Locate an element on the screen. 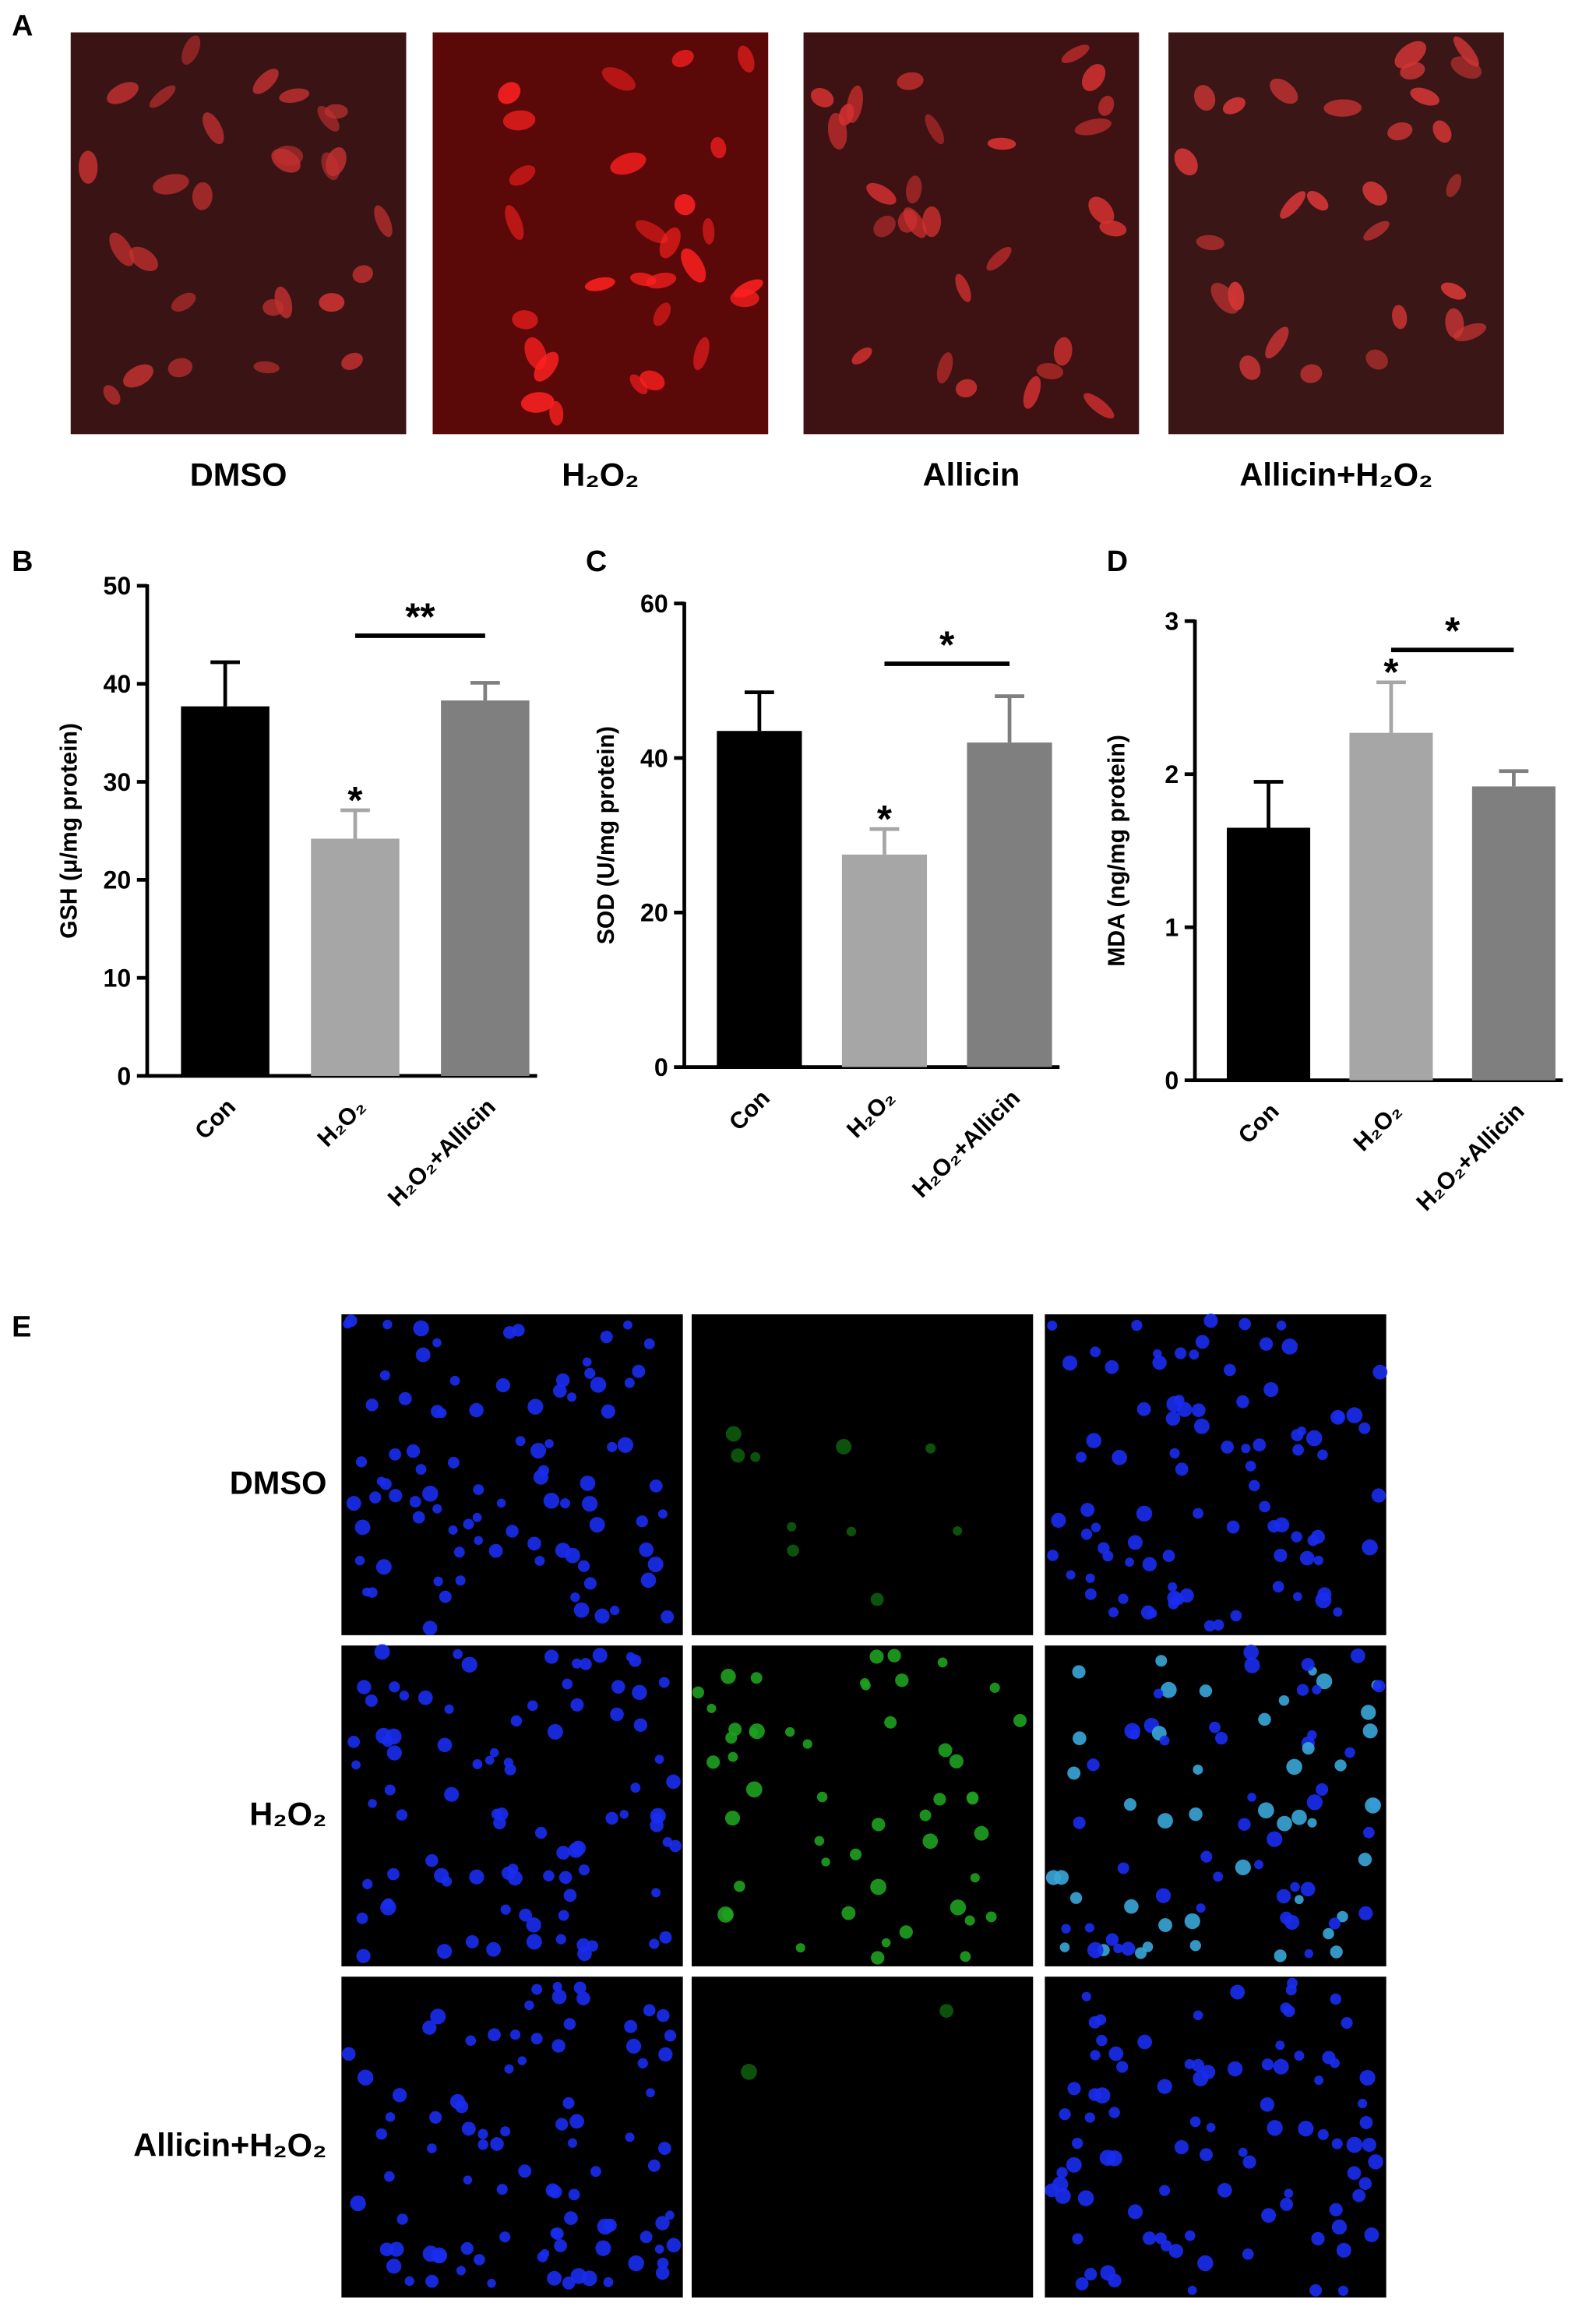 This screenshot has height=2324, width=1582. y-tick-label: 20 is located at coordinates (117, 880).